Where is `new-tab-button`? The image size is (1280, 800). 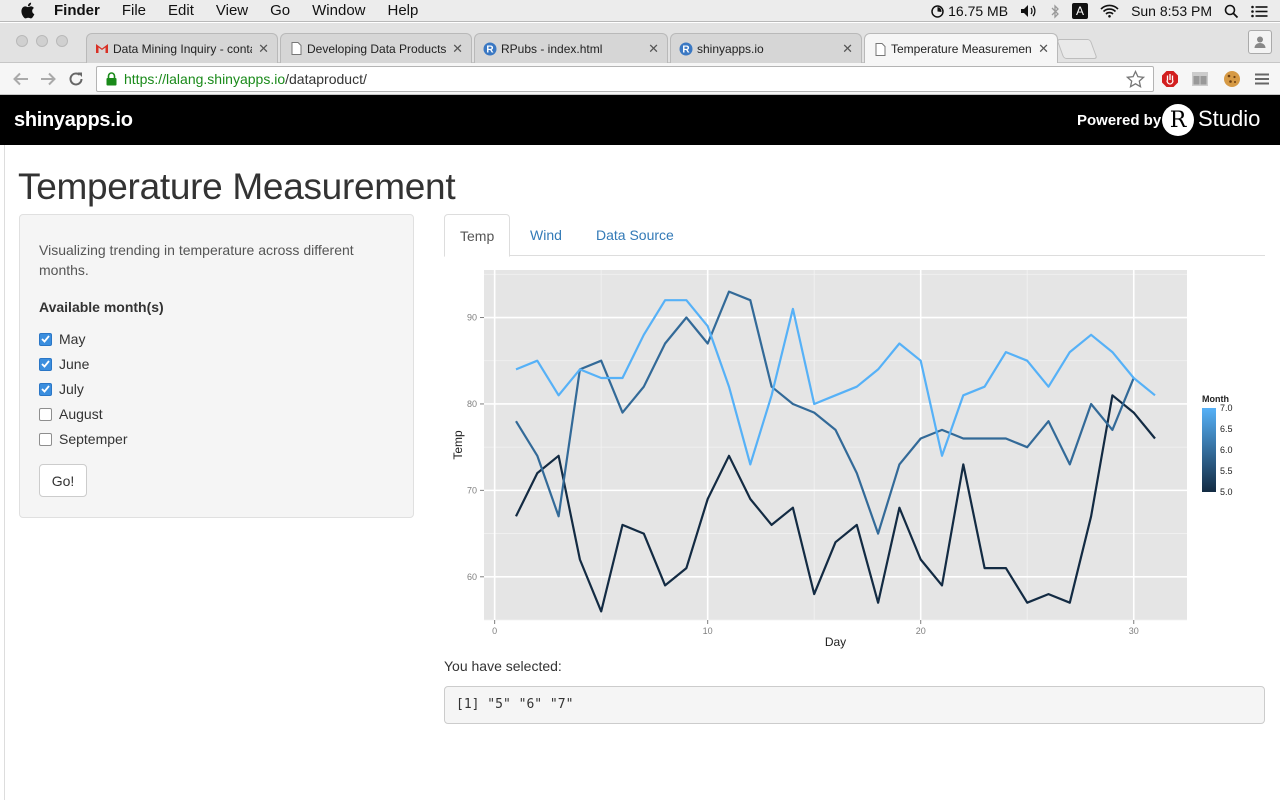
new-tab-button is located at coordinates (1077, 49).